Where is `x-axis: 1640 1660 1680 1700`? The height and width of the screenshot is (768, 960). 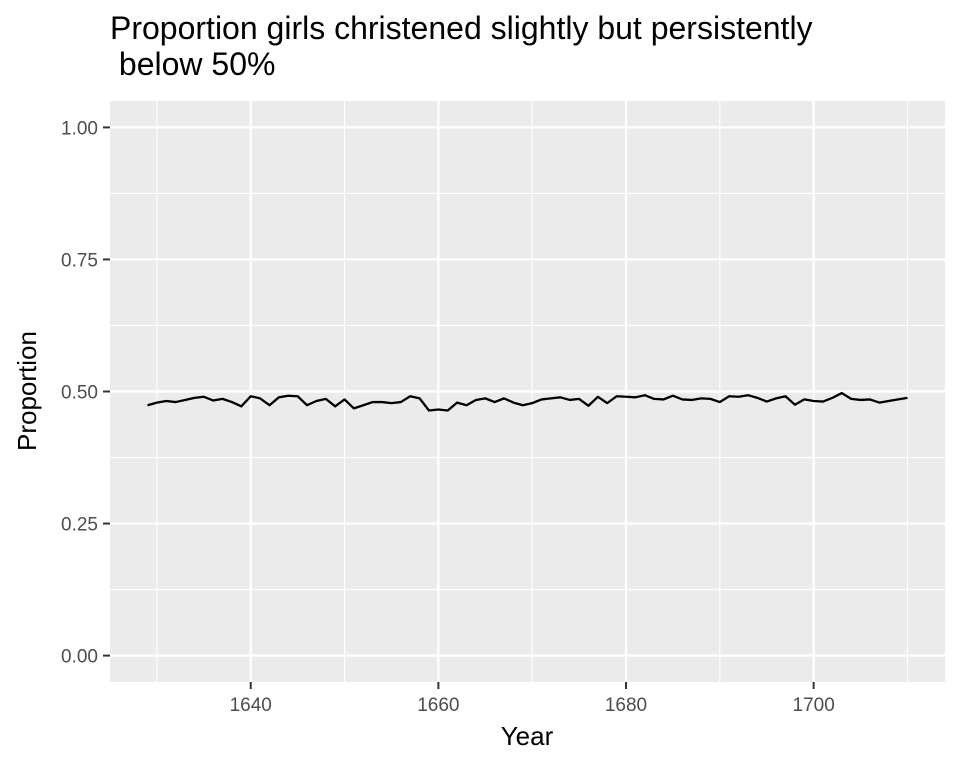 x-axis: 1640 1660 1680 1700 is located at coordinates (532, 699).